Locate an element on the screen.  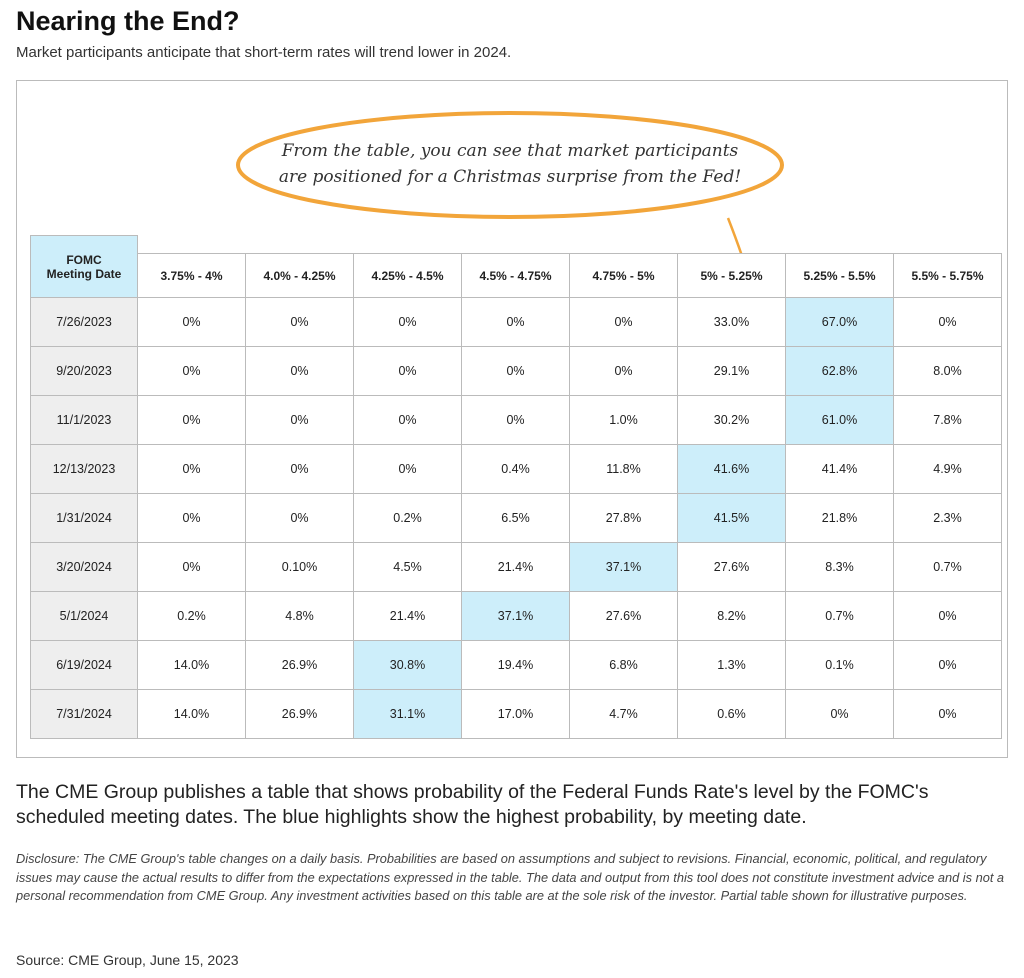
cell: 41.5% is located at coordinates (731, 518).